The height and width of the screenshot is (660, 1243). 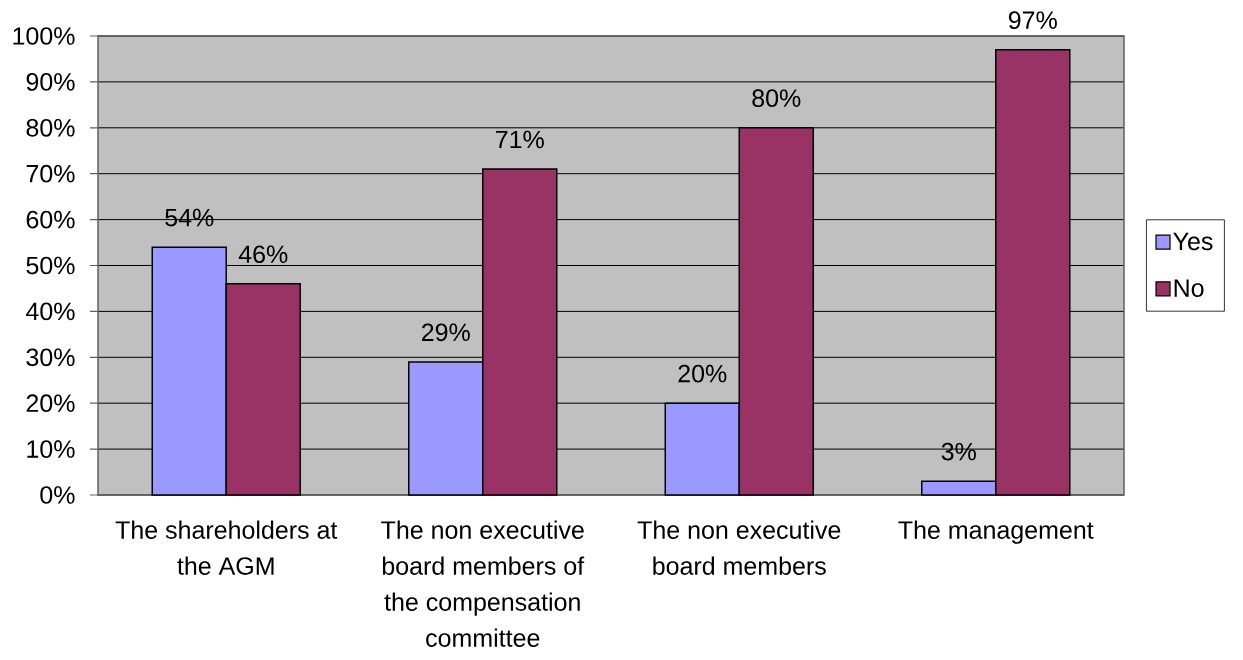 I want to click on legend-label: No, so click(x=1189, y=288).